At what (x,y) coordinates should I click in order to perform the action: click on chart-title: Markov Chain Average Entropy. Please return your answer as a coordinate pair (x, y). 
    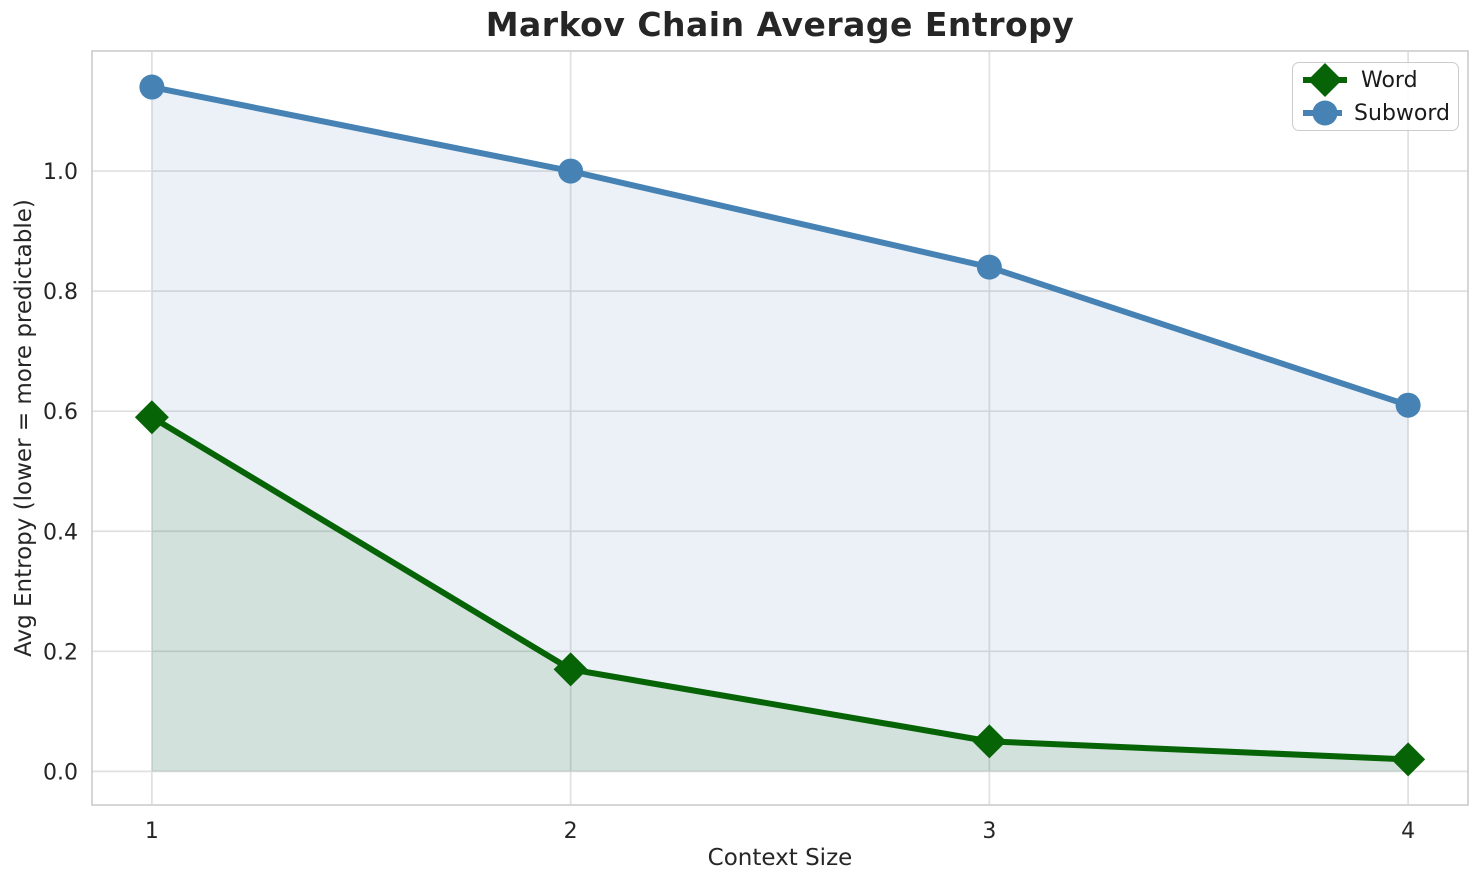
    Looking at the image, I should click on (780, 24).